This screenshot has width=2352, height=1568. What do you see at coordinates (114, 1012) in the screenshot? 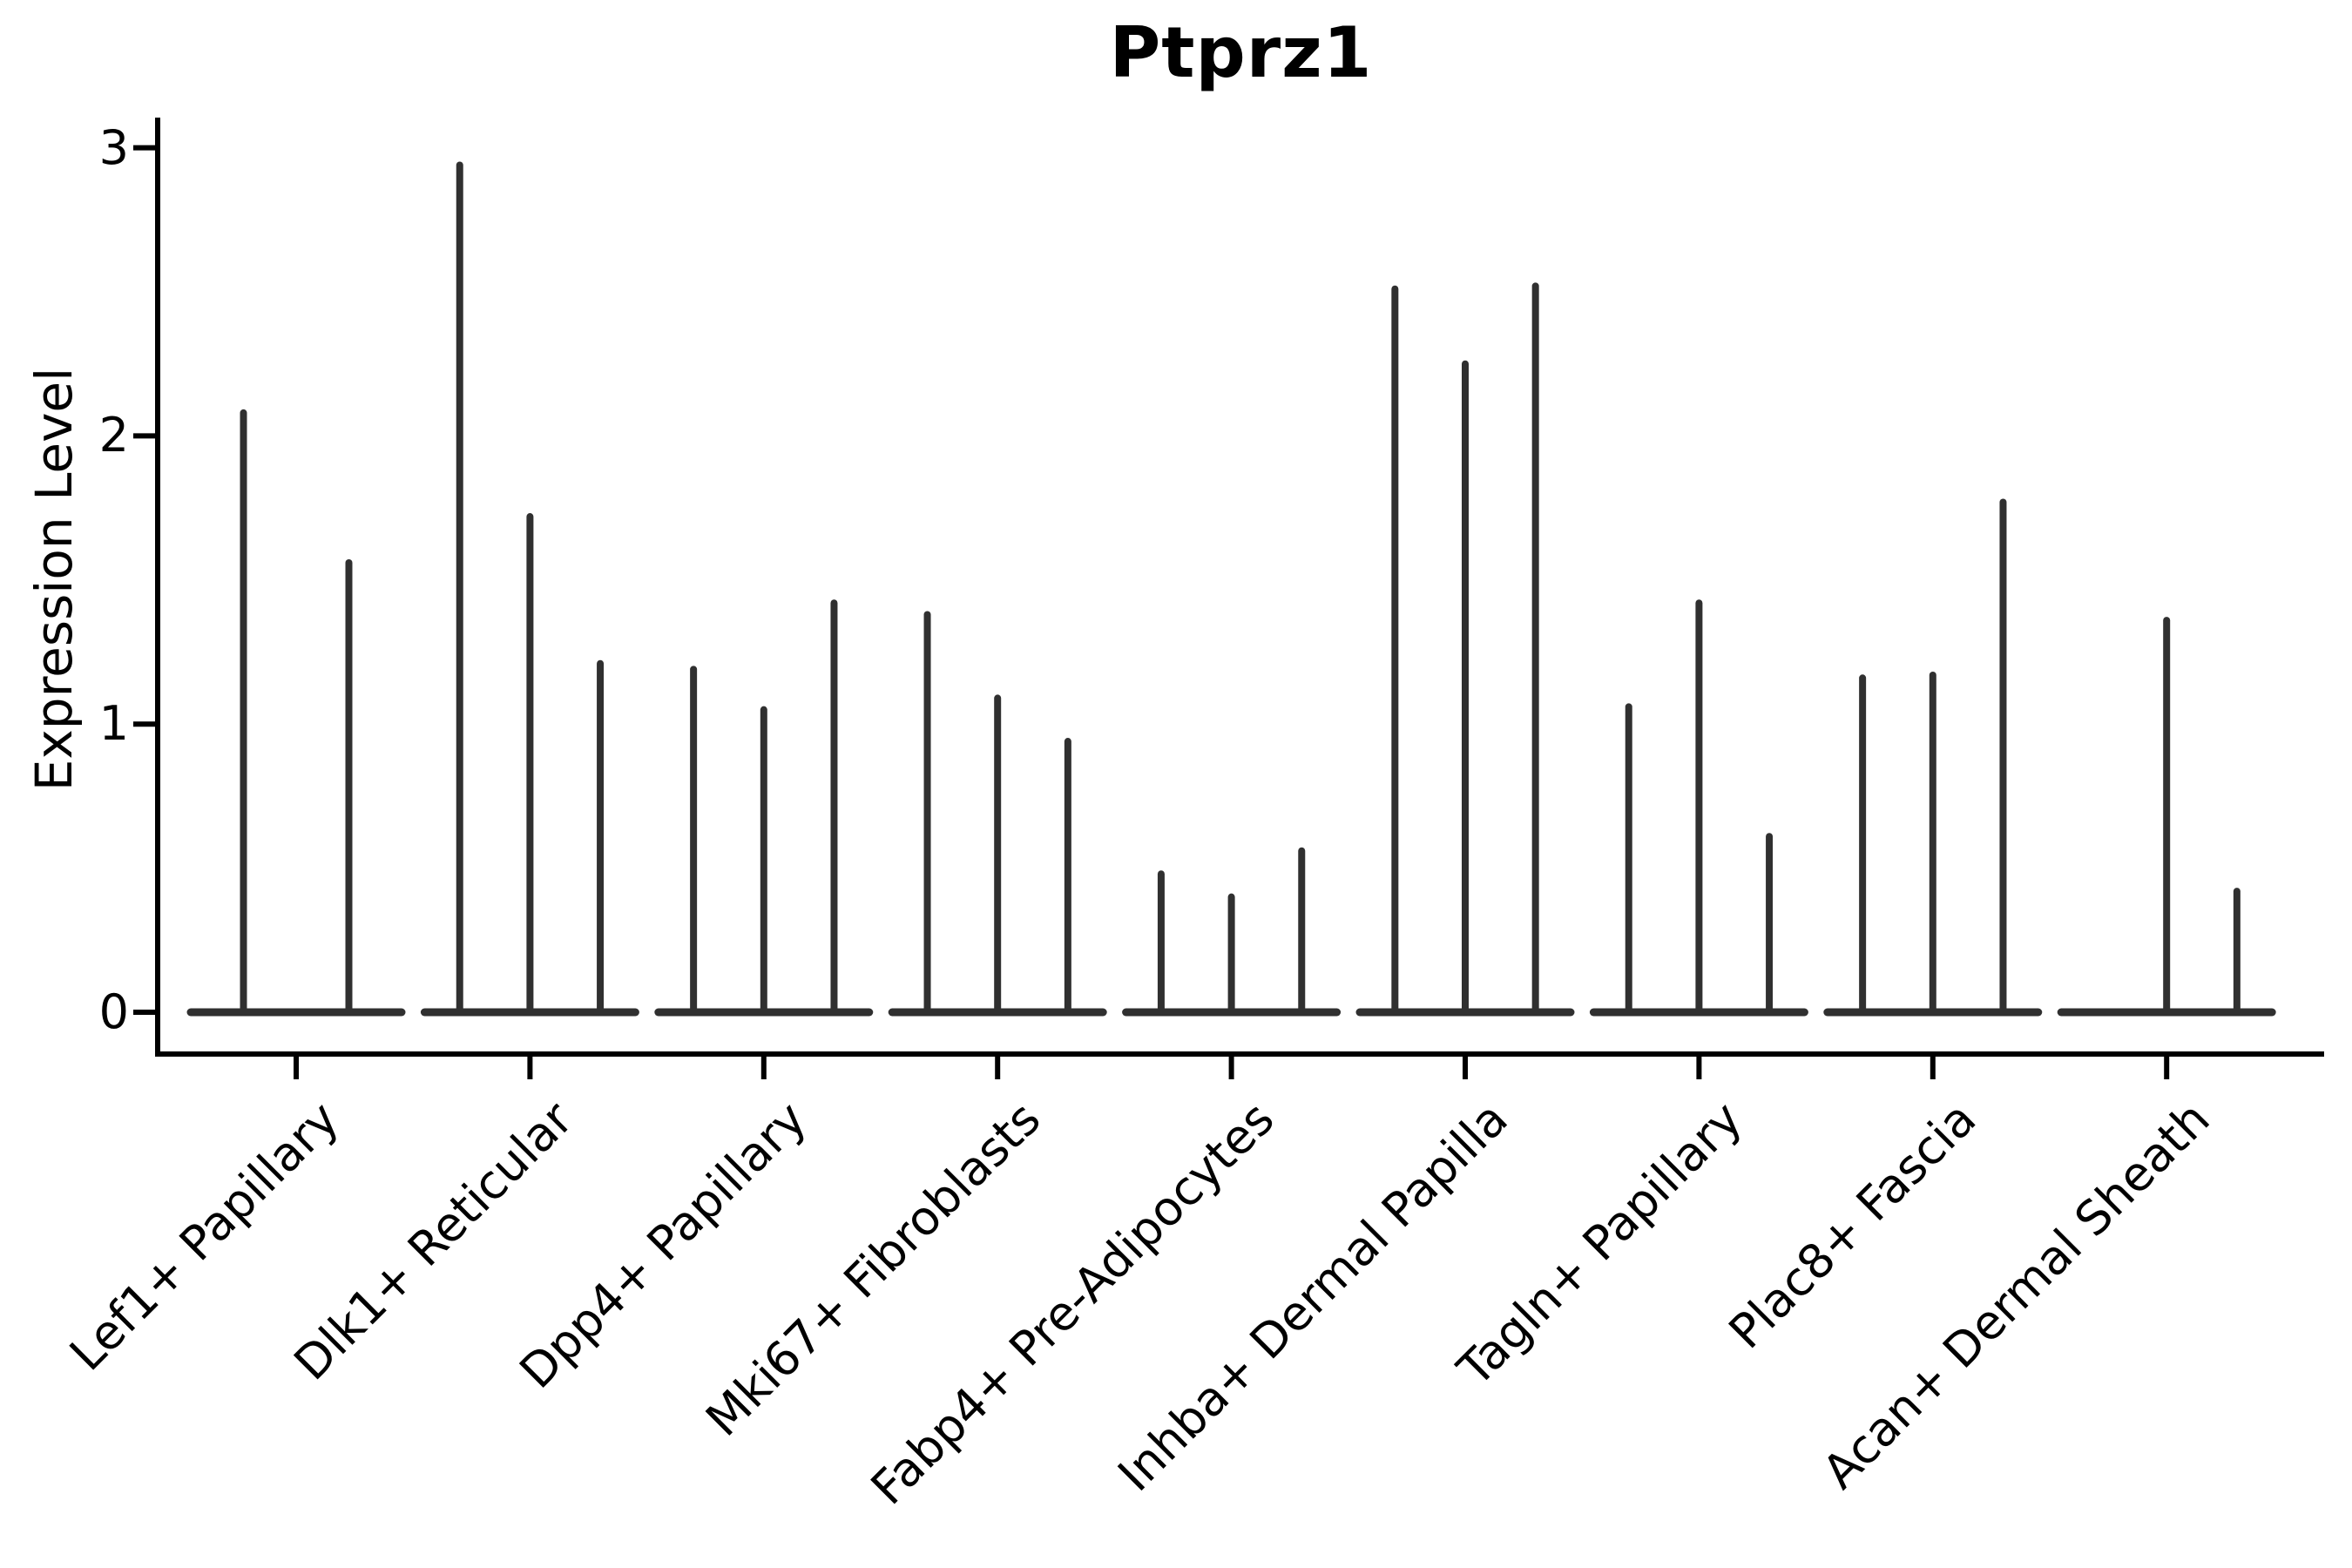
I see `y-tick-label: 0` at bounding box center [114, 1012].